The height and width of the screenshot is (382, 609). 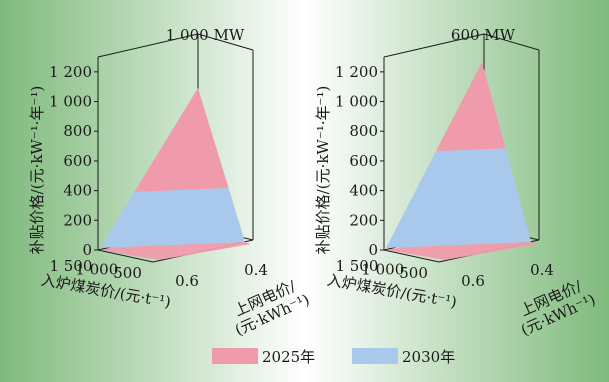 I want to click on chart-title: 1 000 MW, so click(x=205, y=35).